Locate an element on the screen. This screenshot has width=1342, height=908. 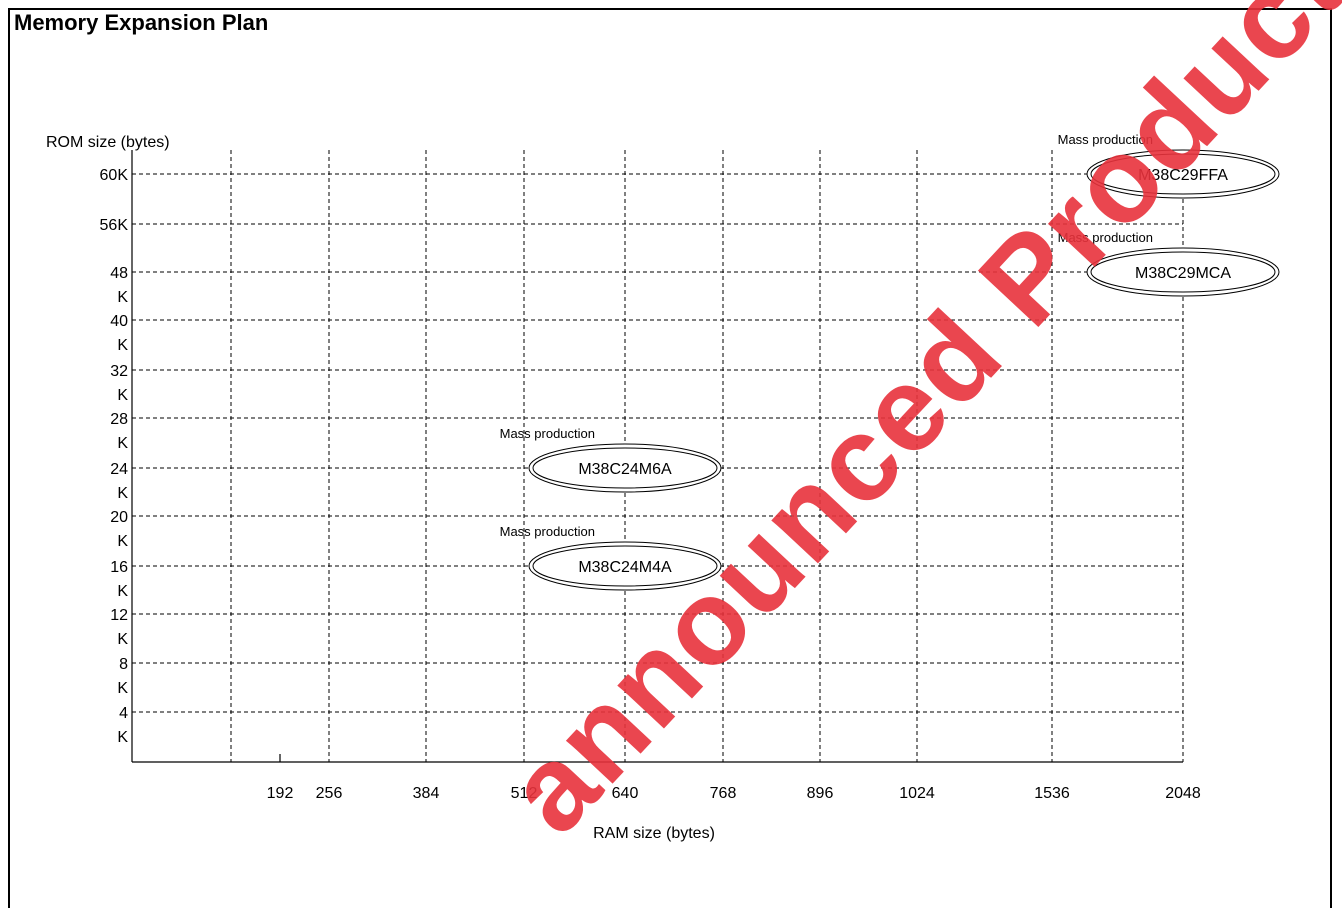
x-tick-label: 1536 is located at coordinates (1052, 793).